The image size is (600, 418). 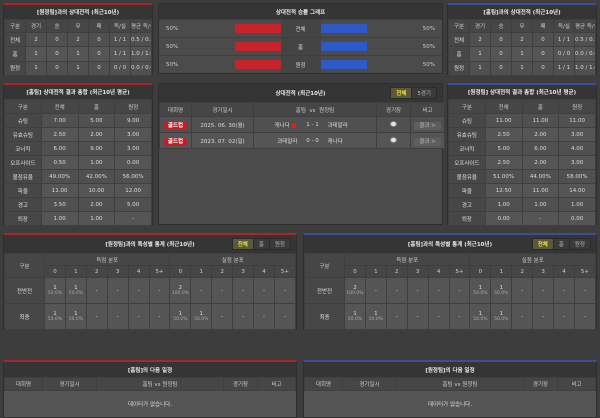 What do you see at coordinates (78, 162) in the screenshot?
I see `table-row: 오프사이드 0.50 1.00 0.00` at bounding box center [78, 162].